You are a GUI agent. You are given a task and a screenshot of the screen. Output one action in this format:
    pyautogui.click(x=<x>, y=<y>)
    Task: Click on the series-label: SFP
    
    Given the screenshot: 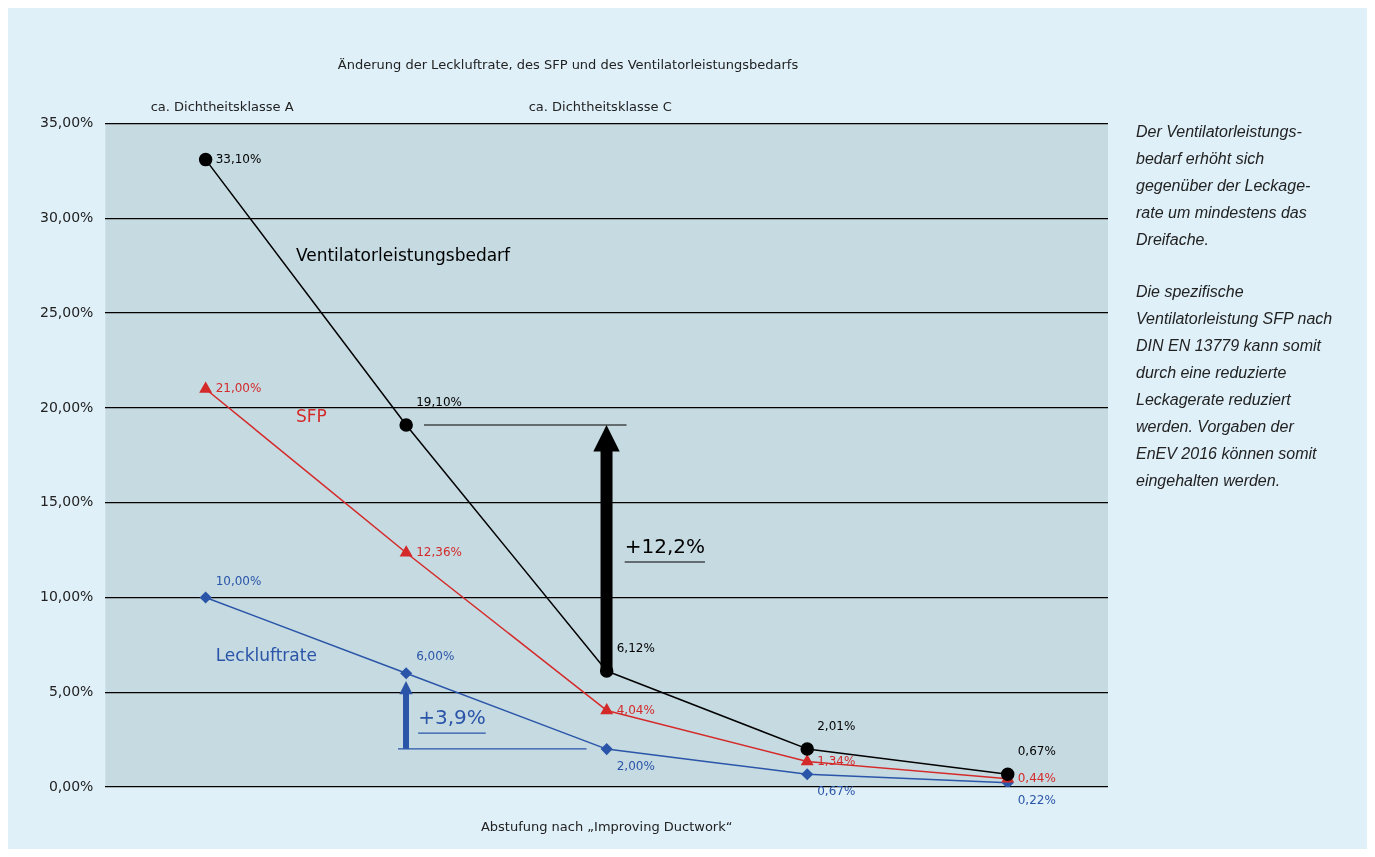 What is the action you would take?
    pyautogui.click(x=311, y=415)
    